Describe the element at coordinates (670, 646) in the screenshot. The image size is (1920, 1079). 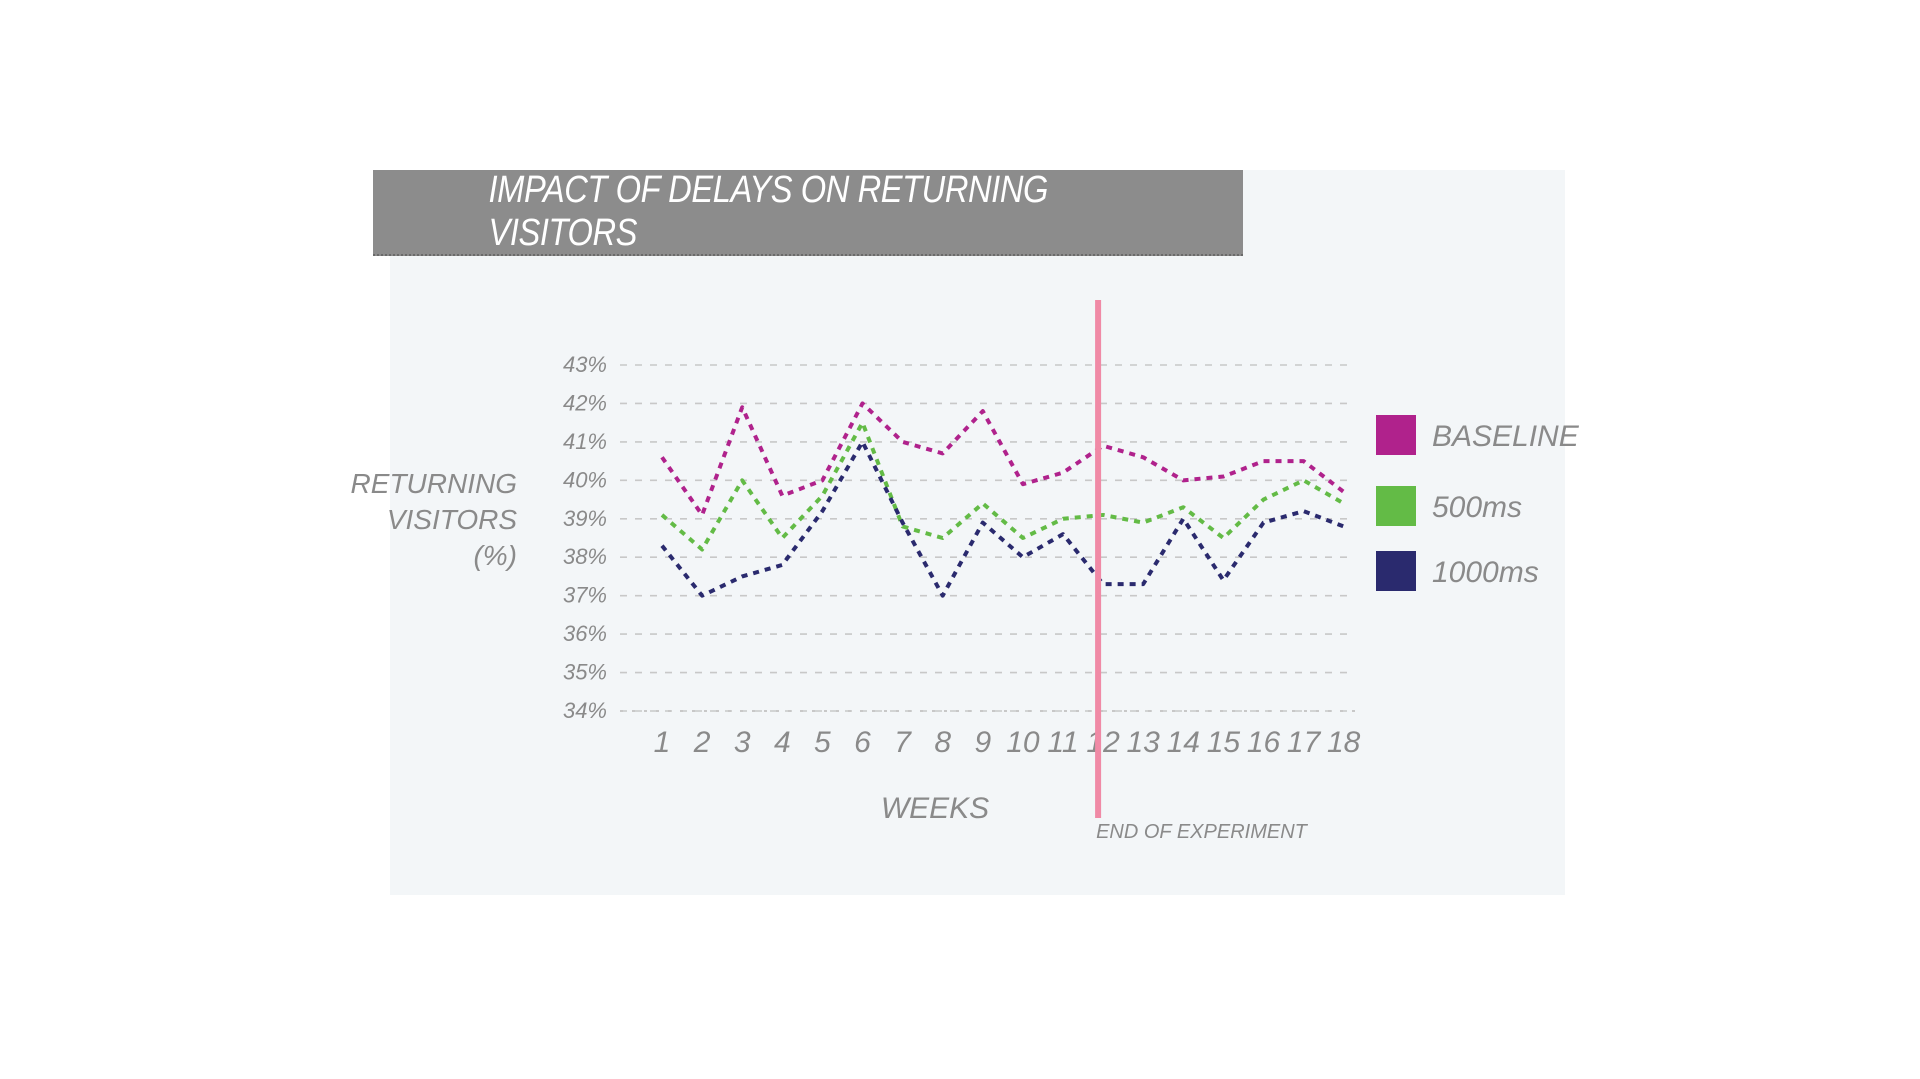
I see `axis-labels: WEEKS RETURNING VISITORS (%)` at that location.